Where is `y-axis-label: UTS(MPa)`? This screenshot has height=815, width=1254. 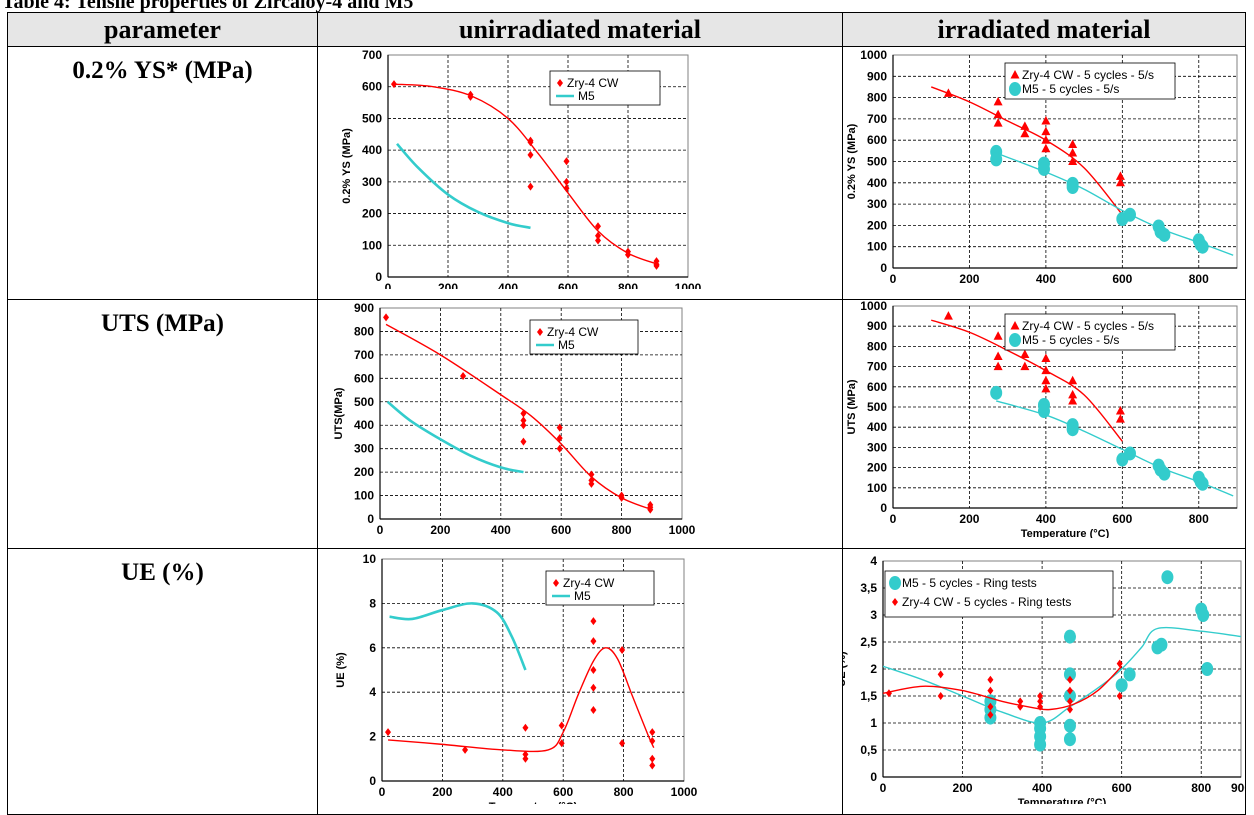
y-axis-label: UTS(MPa) is located at coordinates (339, 413).